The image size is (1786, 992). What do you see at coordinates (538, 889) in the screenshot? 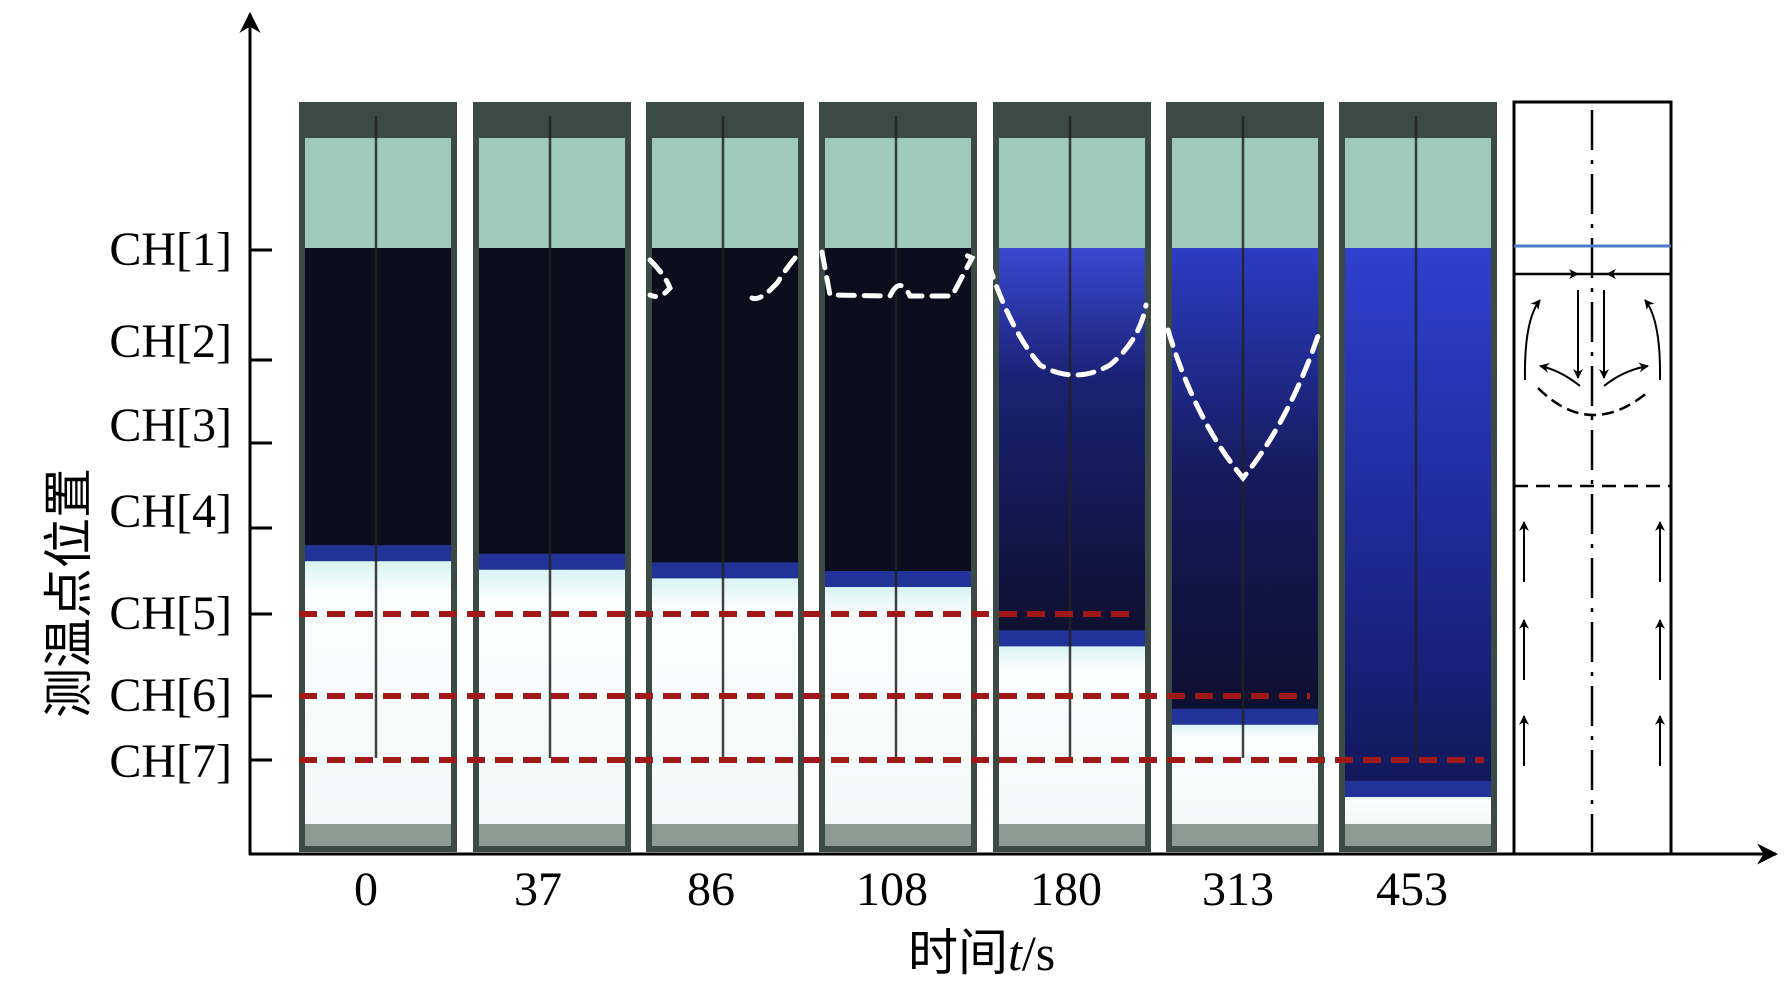
I see `time-label-37: 37` at bounding box center [538, 889].